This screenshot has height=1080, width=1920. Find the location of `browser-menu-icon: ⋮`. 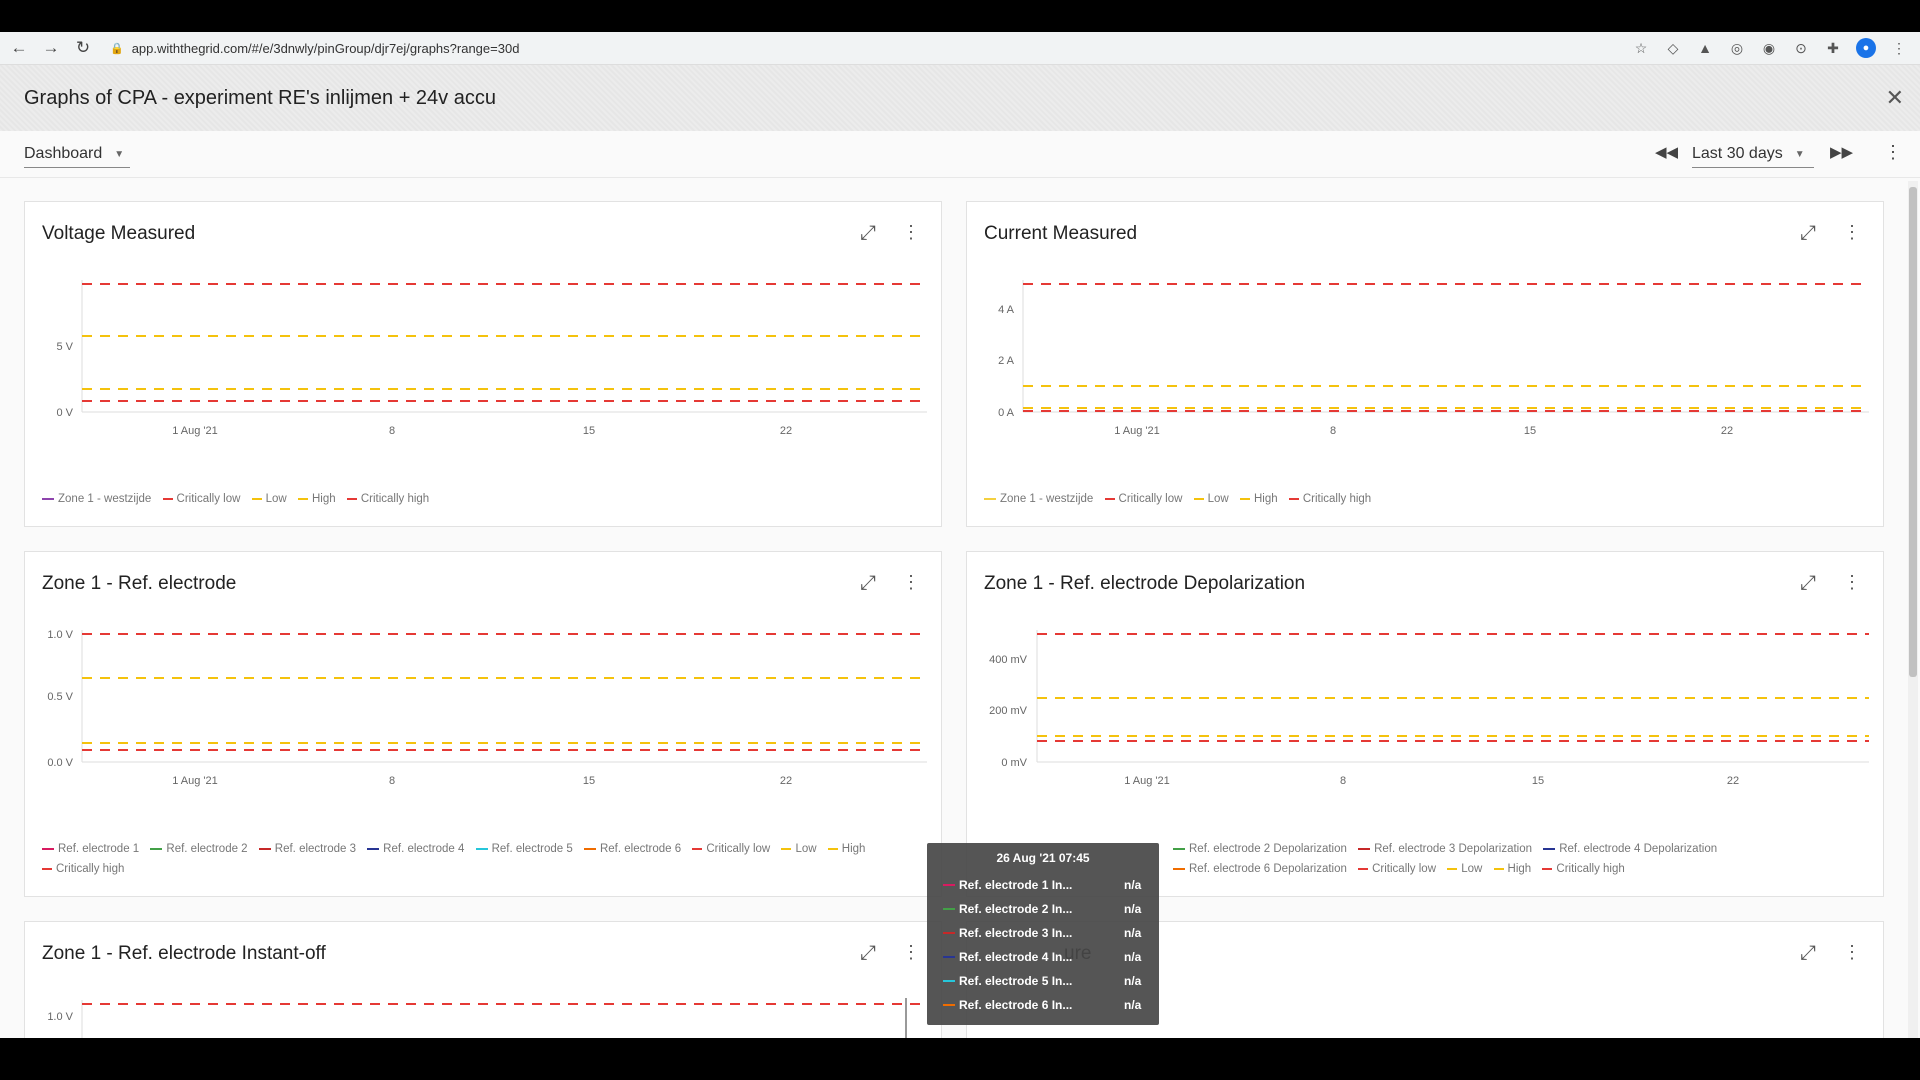

browser-menu-icon: ⋮ is located at coordinates (1899, 47).